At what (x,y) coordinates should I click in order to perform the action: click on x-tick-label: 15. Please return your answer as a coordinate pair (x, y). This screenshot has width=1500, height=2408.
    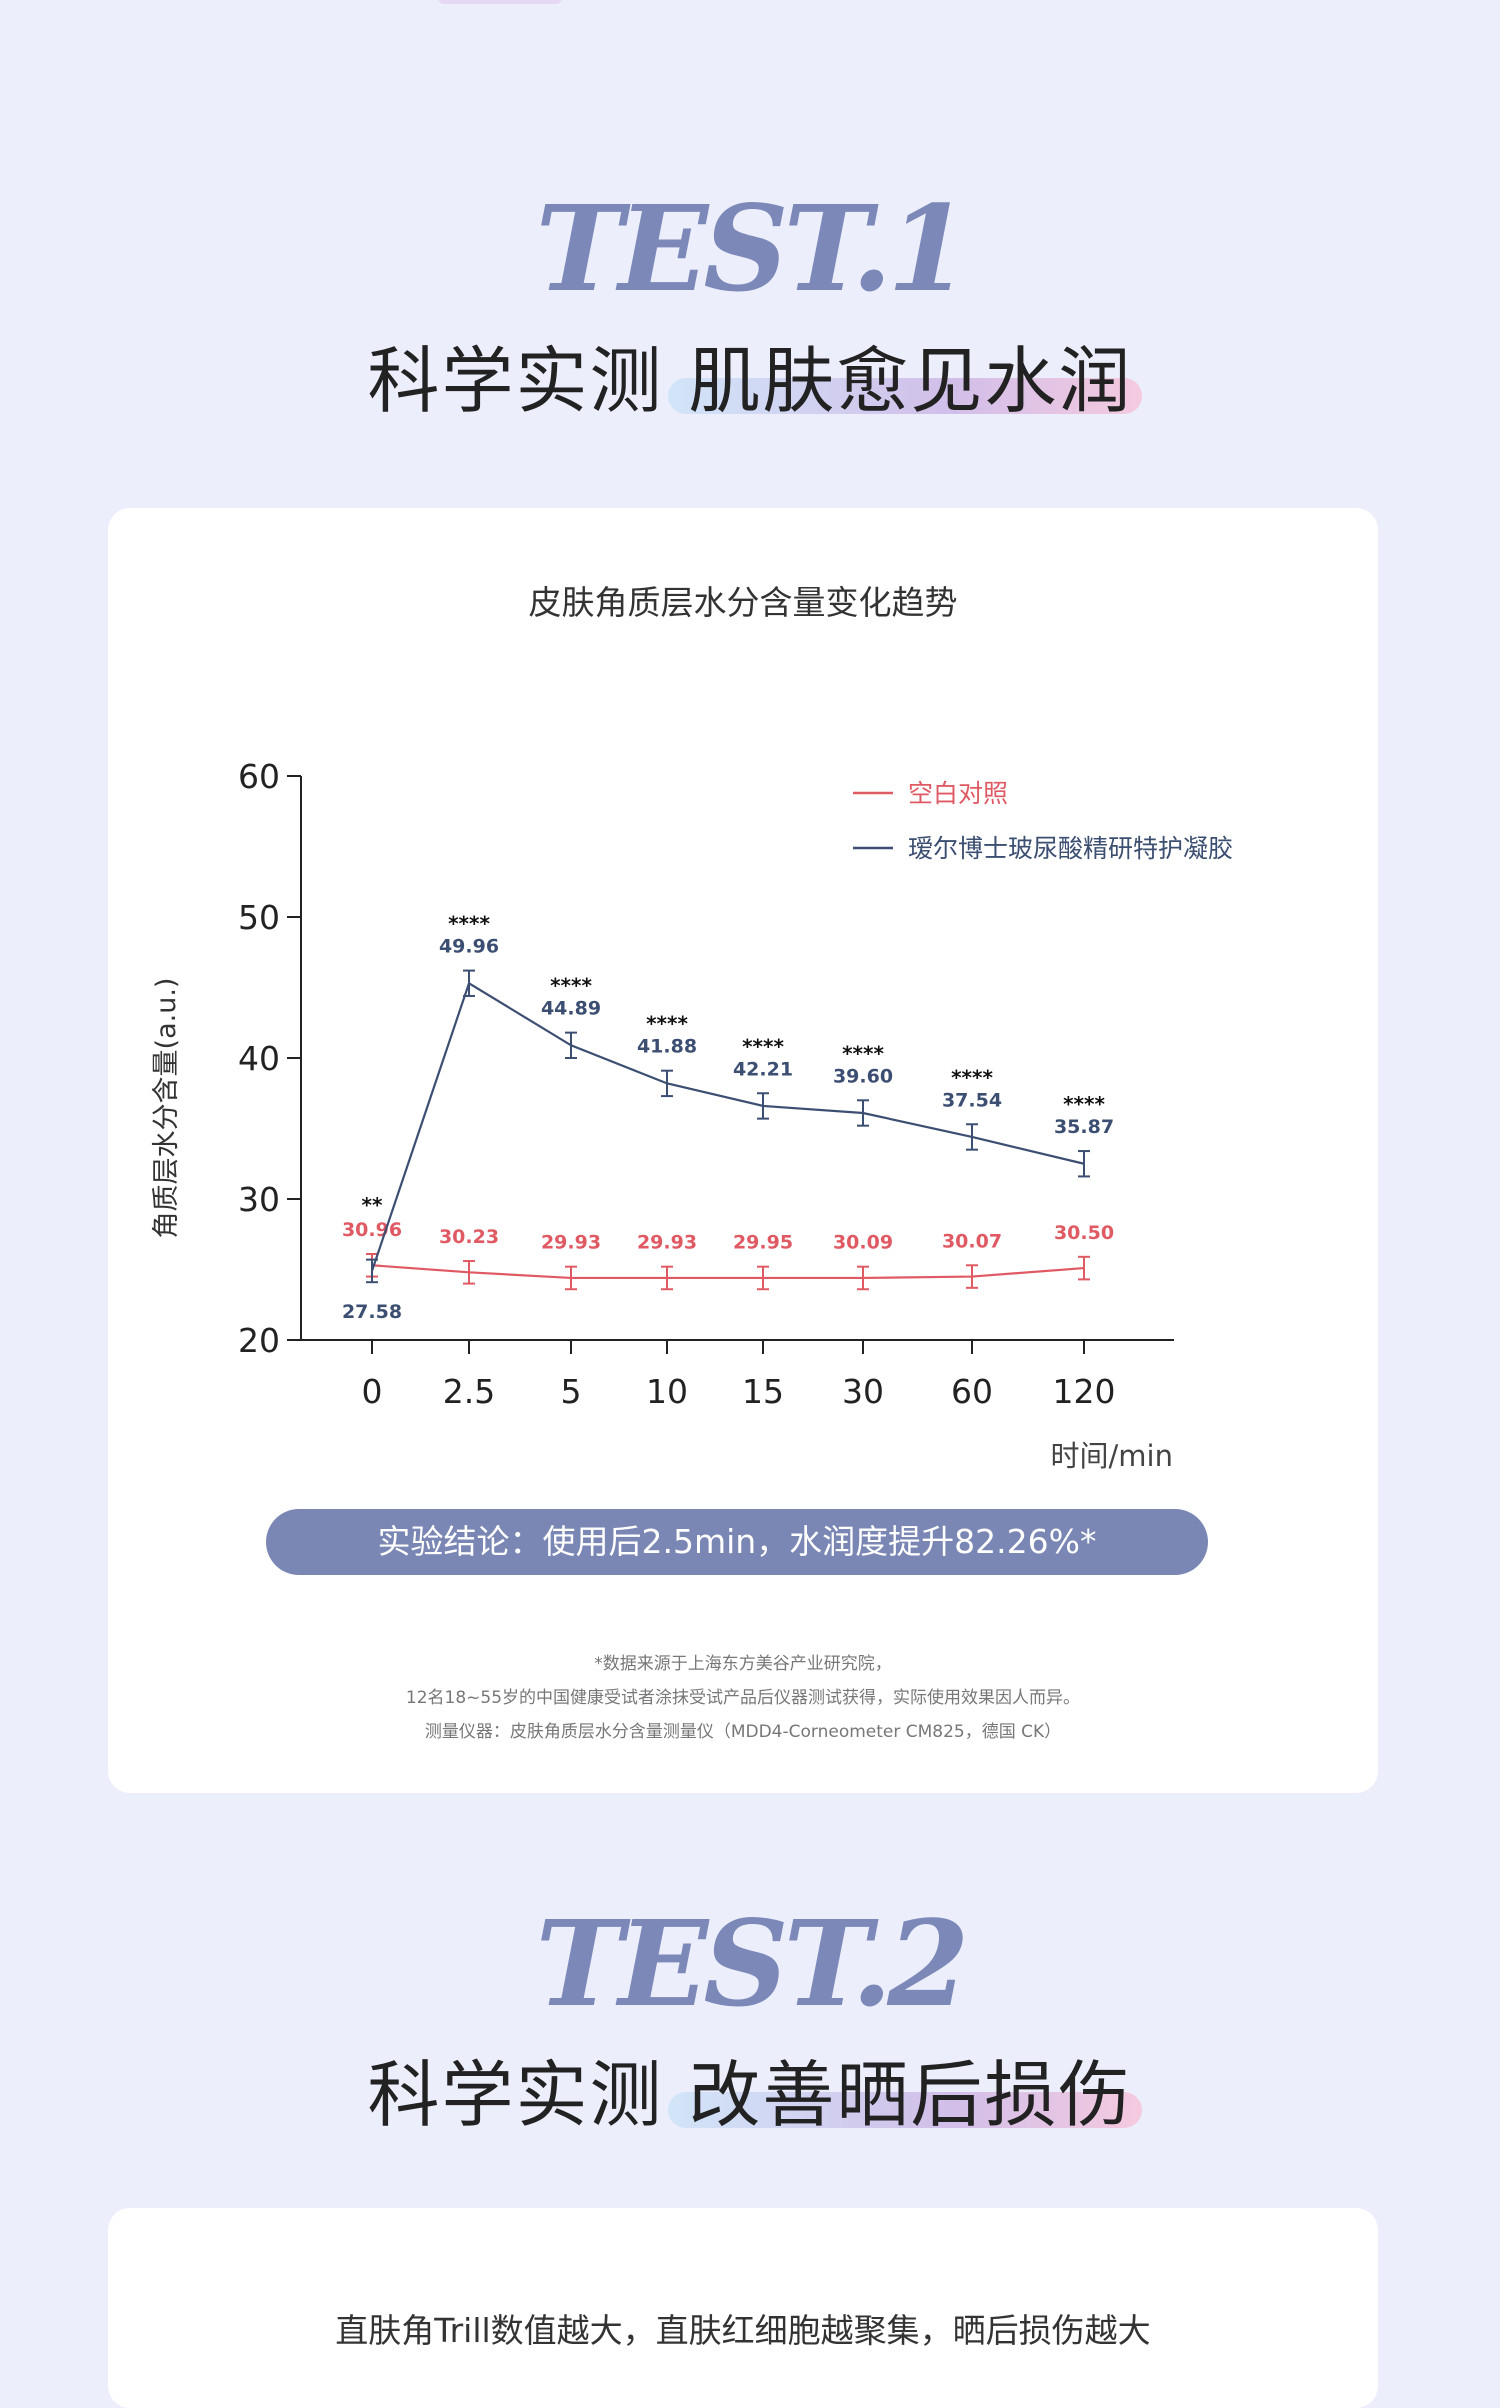
    Looking at the image, I should click on (763, 1391).